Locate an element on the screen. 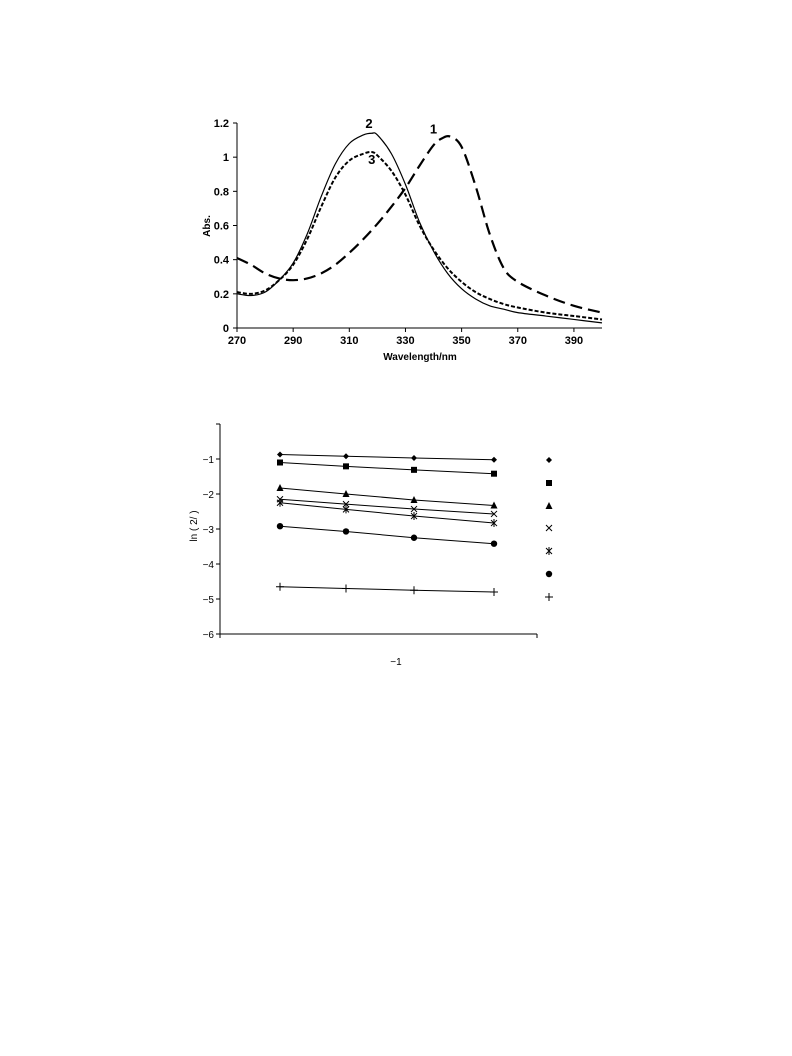 This screenshot has height=1056, width=792. absorbance-x-tick-label: 370 is located at coordinates (518, 341).